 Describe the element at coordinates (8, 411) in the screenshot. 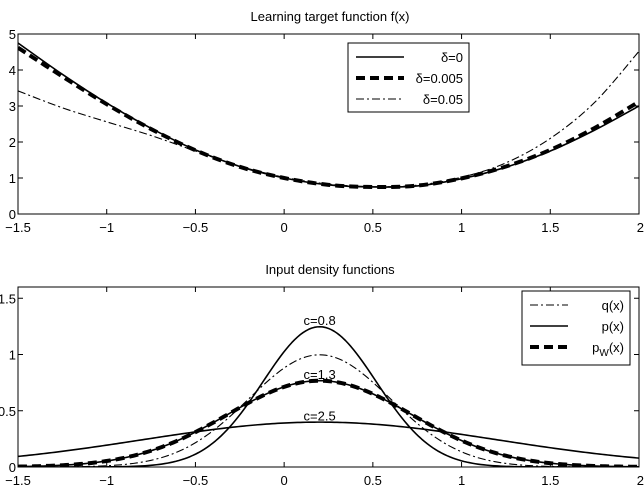

I see `y-tick-label: 0.5` at that location.